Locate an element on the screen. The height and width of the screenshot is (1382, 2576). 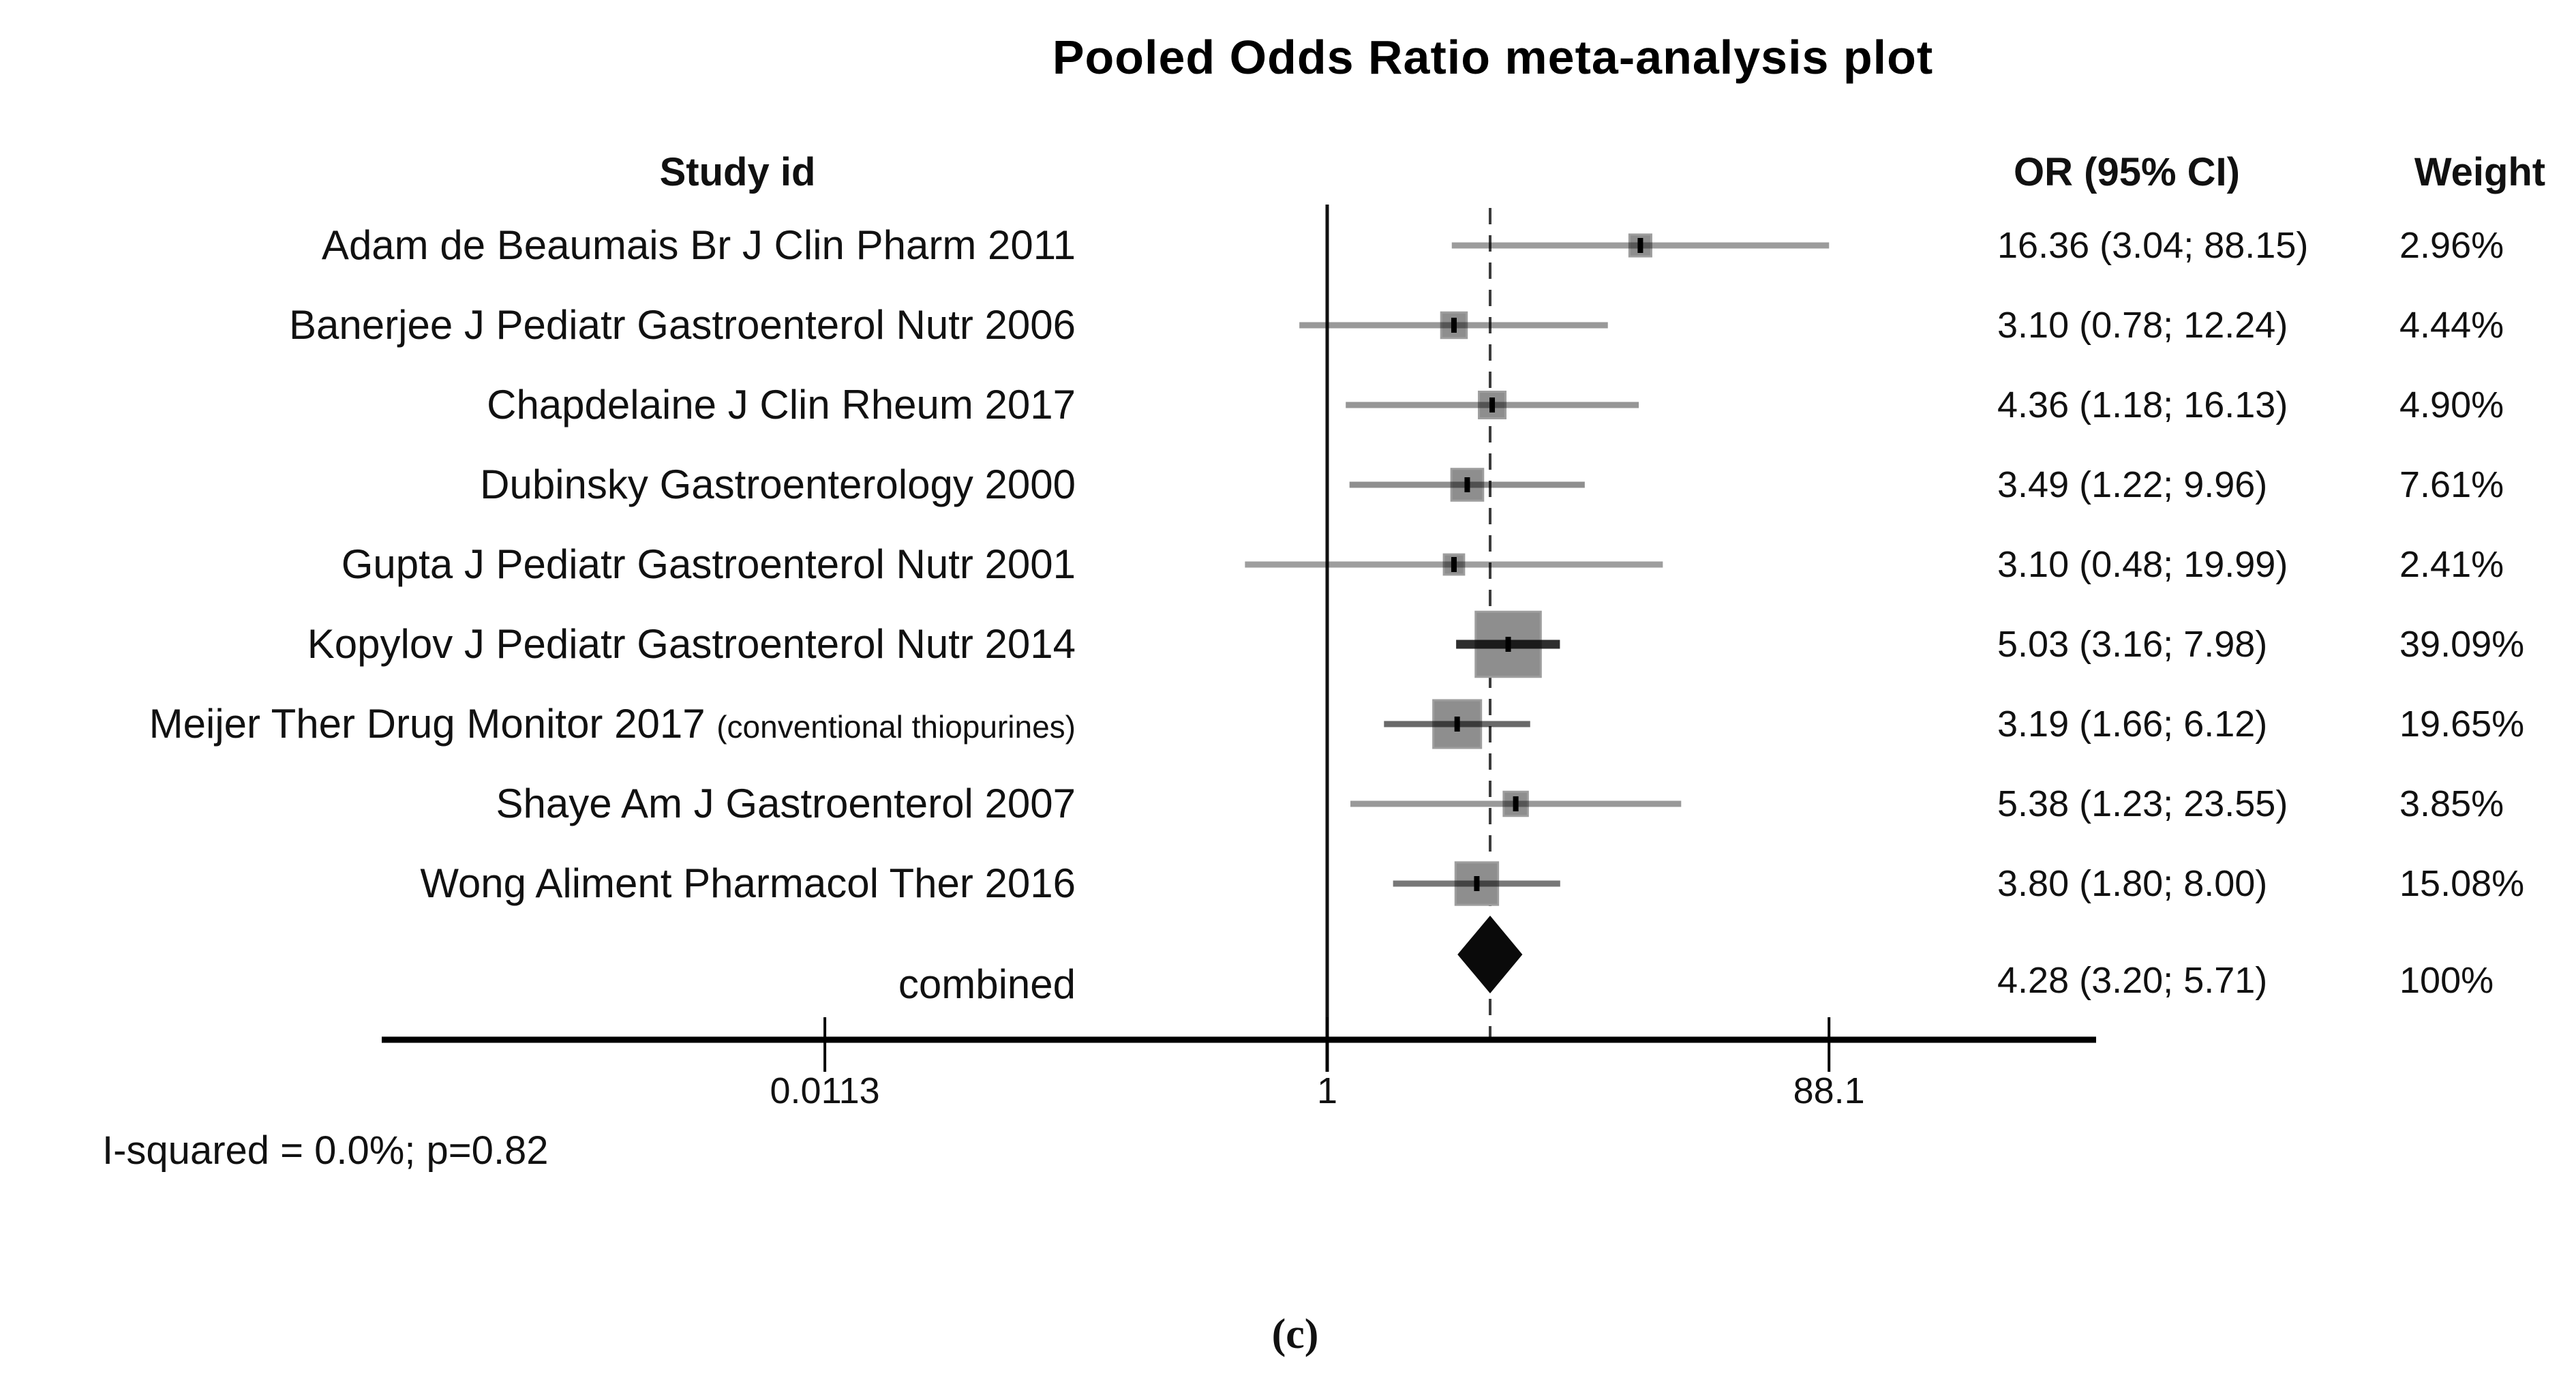
weight-value: 4.44% is located at coordinates (2452, 325).